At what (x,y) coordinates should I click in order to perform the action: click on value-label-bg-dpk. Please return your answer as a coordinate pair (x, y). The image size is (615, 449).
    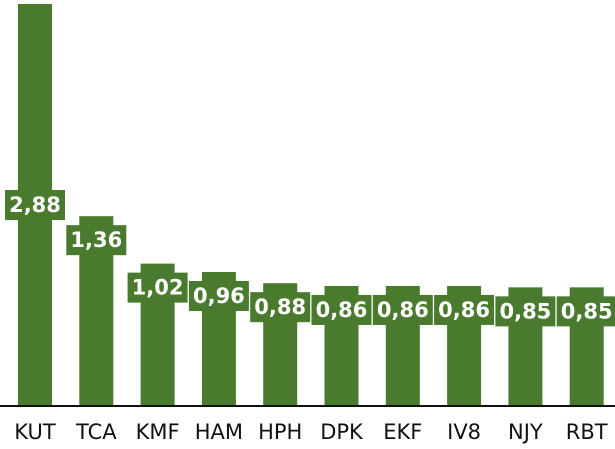
    Looking at the image, I should click on (341, 309).